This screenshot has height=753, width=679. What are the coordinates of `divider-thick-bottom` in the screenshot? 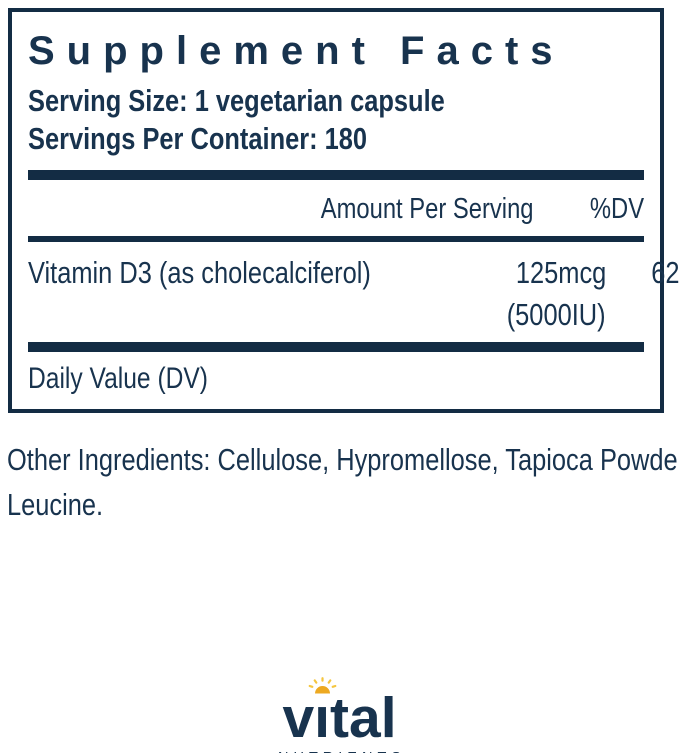 It's located at (336, 347).